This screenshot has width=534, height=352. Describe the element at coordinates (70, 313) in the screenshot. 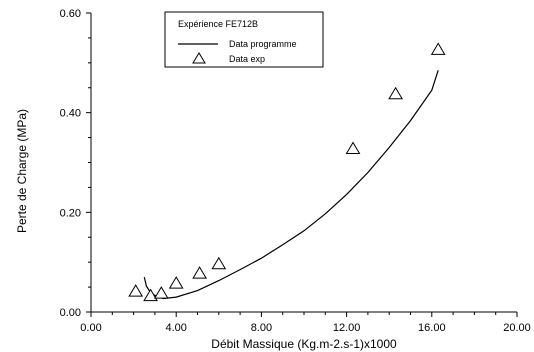

I see `y-tick-label: 0.00` at that location.